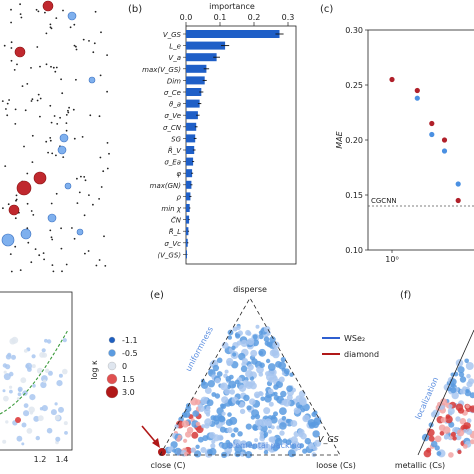  Describe the element at coordinates (354, 250) in the screenshot. I see `c-ytick-label: 0.10` at that location.